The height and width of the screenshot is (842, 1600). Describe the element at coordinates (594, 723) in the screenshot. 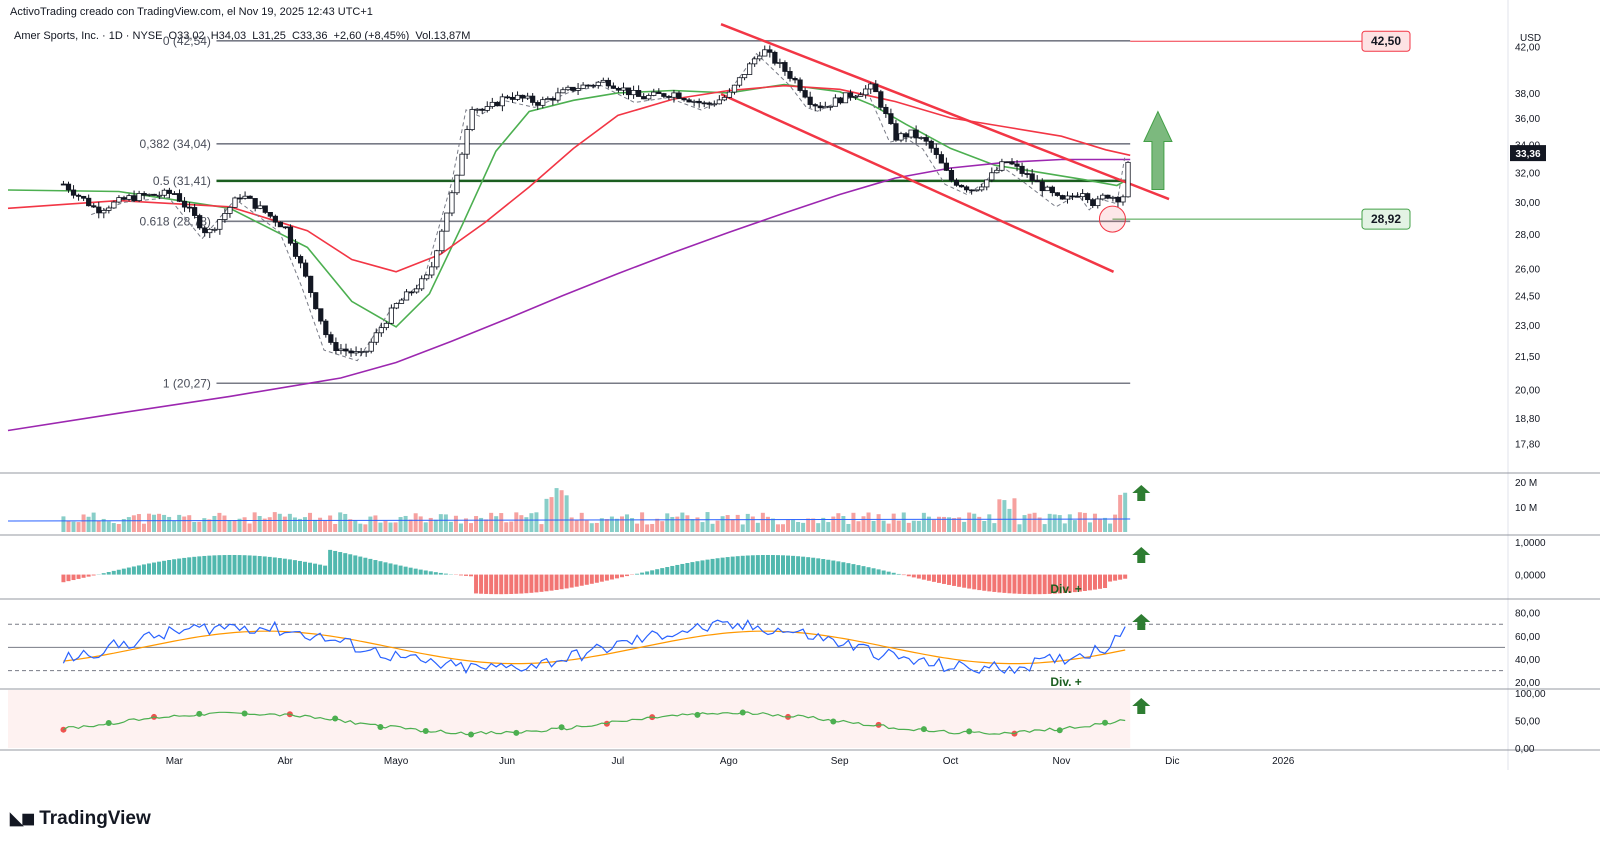

I see `stoch-line` at that location.